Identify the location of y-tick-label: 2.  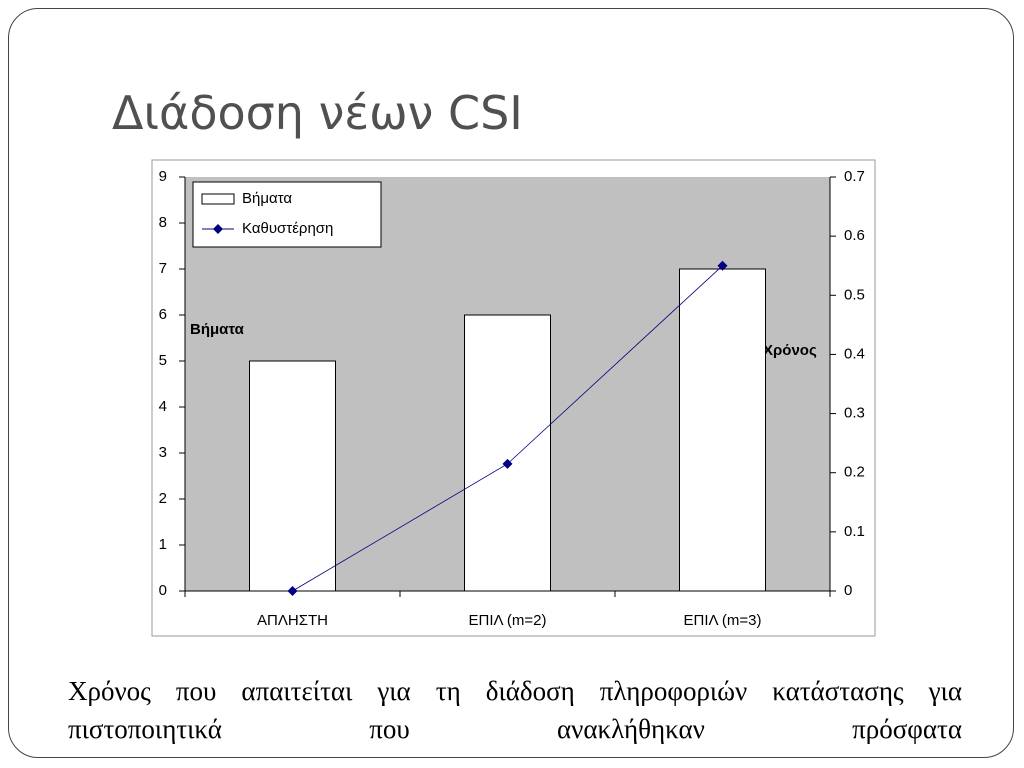
(163, 498).